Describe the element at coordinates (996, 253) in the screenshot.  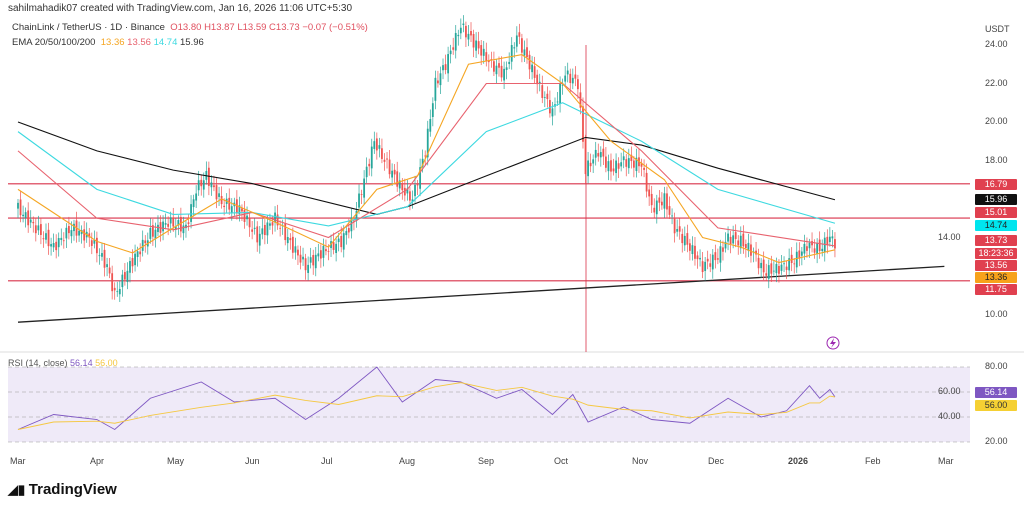
I see `price-tag: 18:23:36` at that location.